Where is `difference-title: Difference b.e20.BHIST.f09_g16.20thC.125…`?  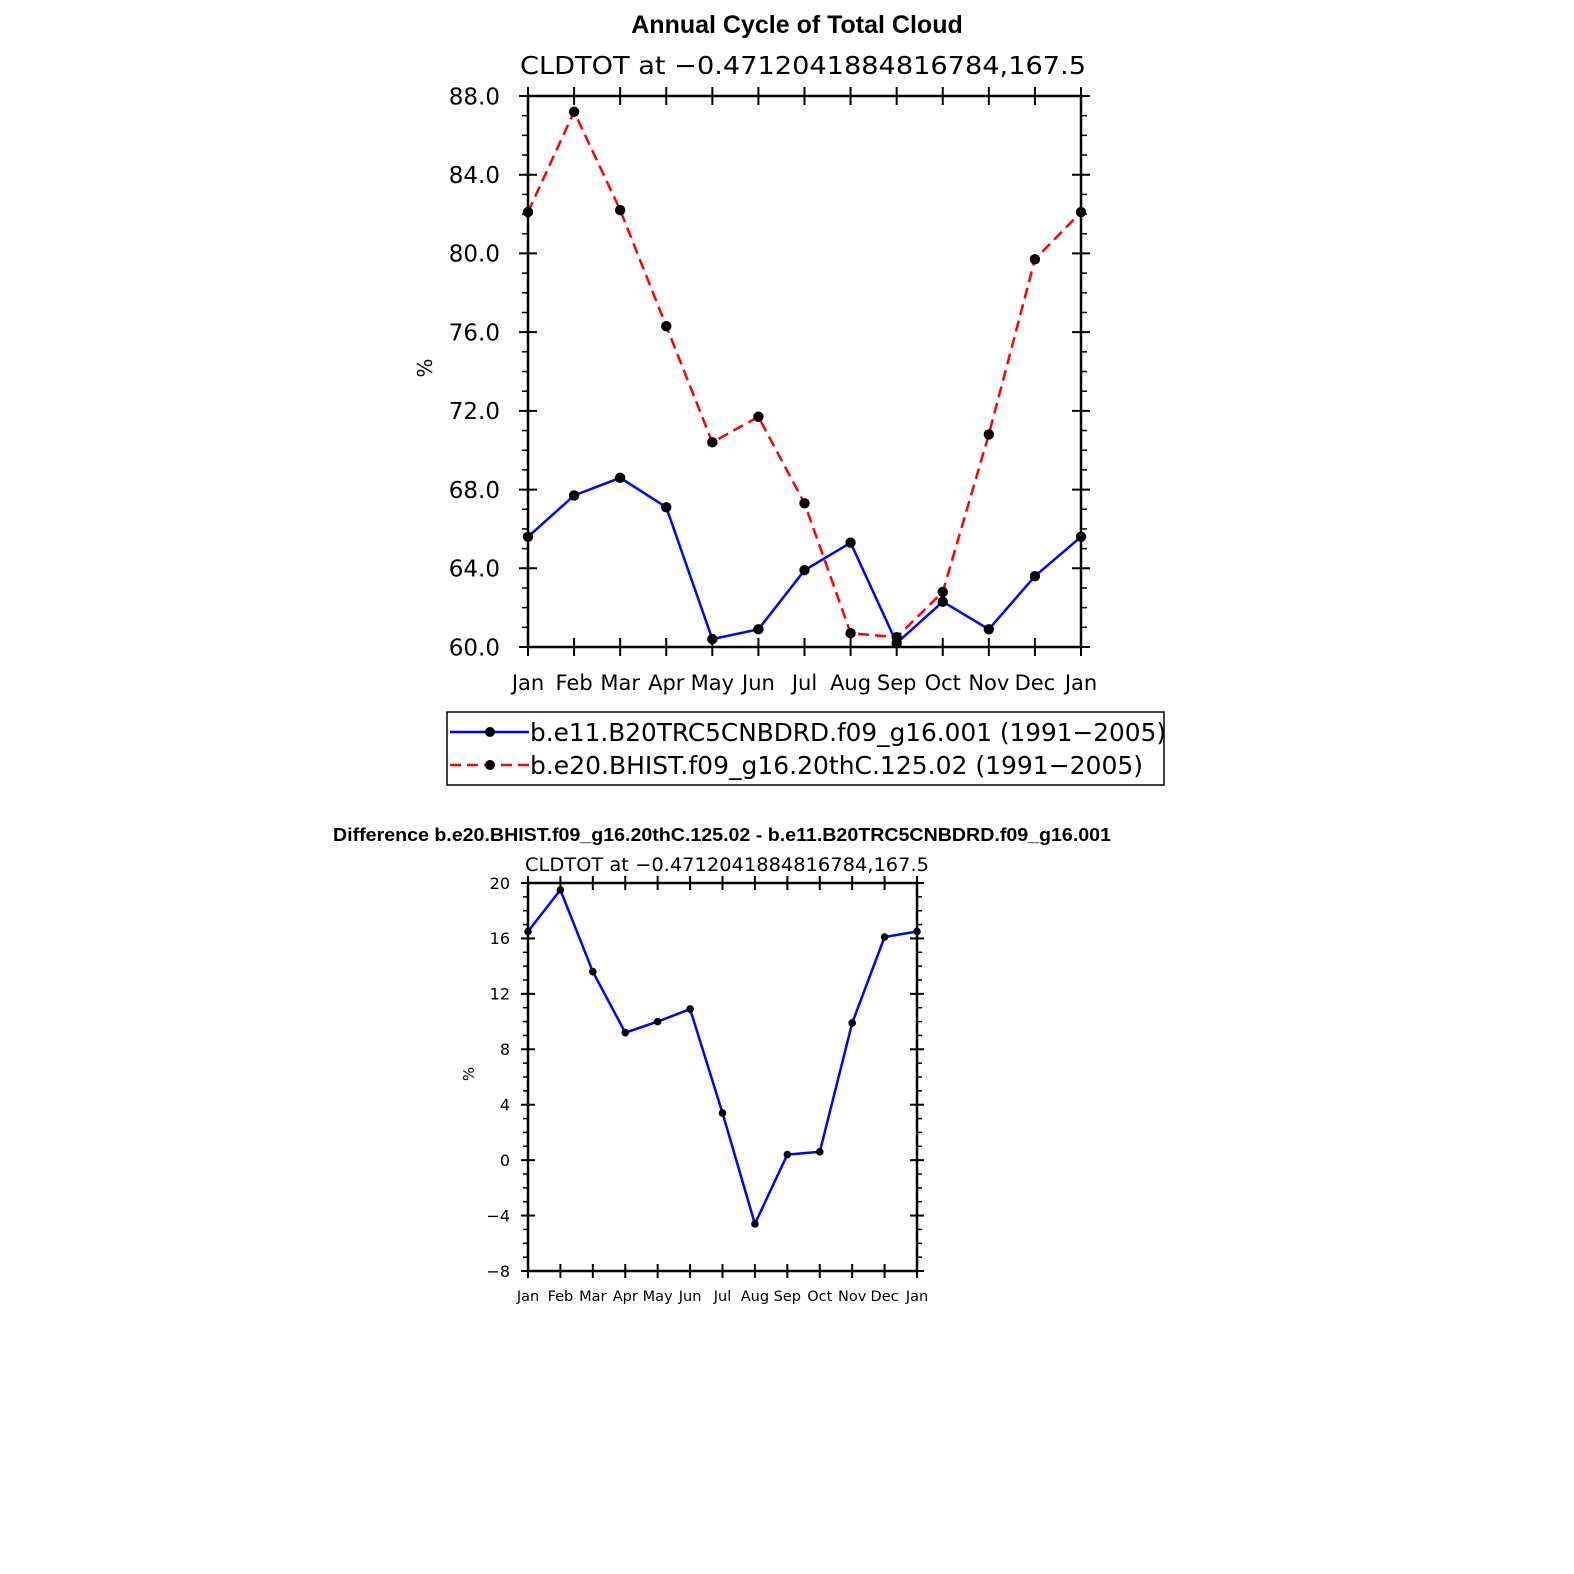 difference-title: Difference b.e20.BHIST.f09_g16.20thC.125… is located at coordinates (722, 835).